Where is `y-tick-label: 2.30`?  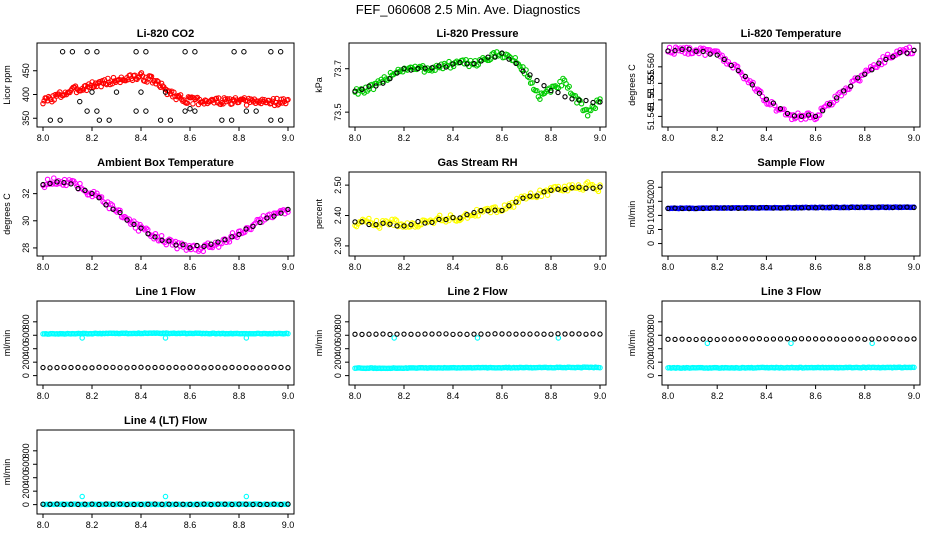 y-tick-label: 2.30 is located at coordinates (338, 246).